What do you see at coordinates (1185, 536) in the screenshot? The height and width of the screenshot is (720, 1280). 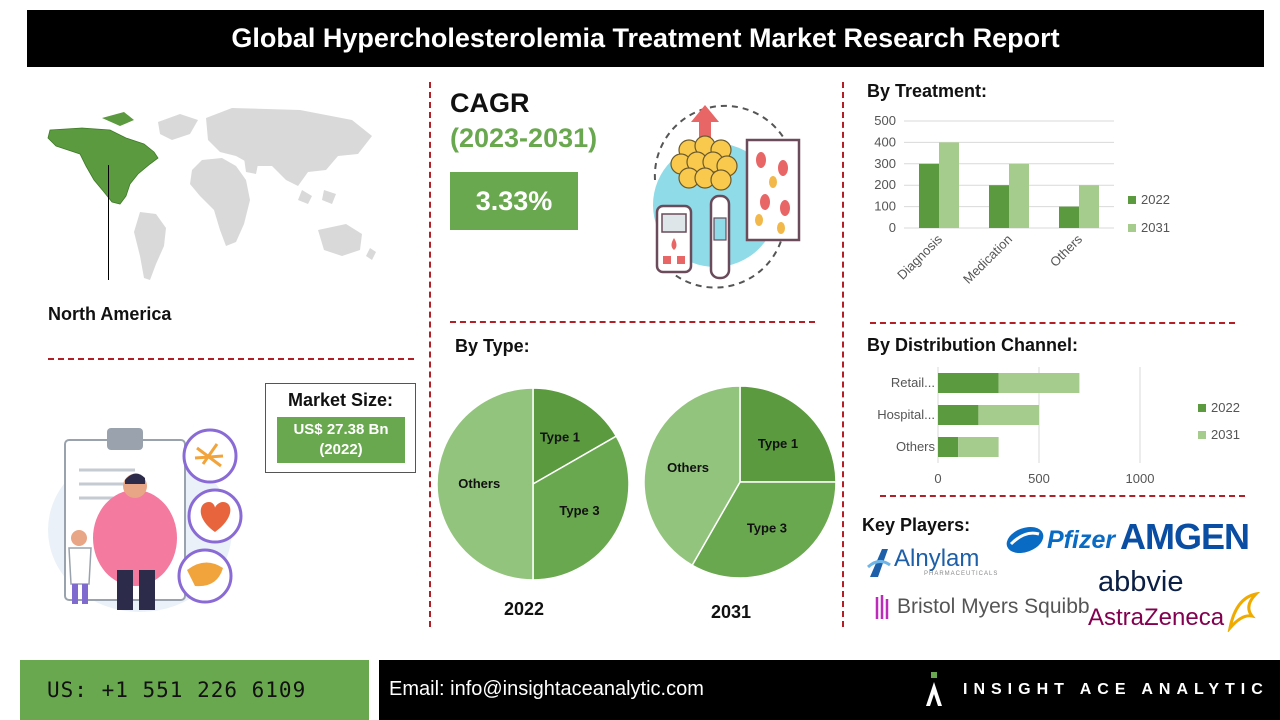 I see `logo-amgen: AMGEN` at bounding box center [1185, 536].